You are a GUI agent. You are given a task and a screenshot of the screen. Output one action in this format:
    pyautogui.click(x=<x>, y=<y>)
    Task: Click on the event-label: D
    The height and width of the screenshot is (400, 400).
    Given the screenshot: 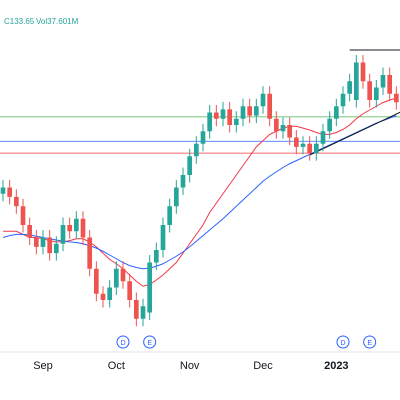 What is the action you would take?
    pyautogui.click(x=342, y=343)
    